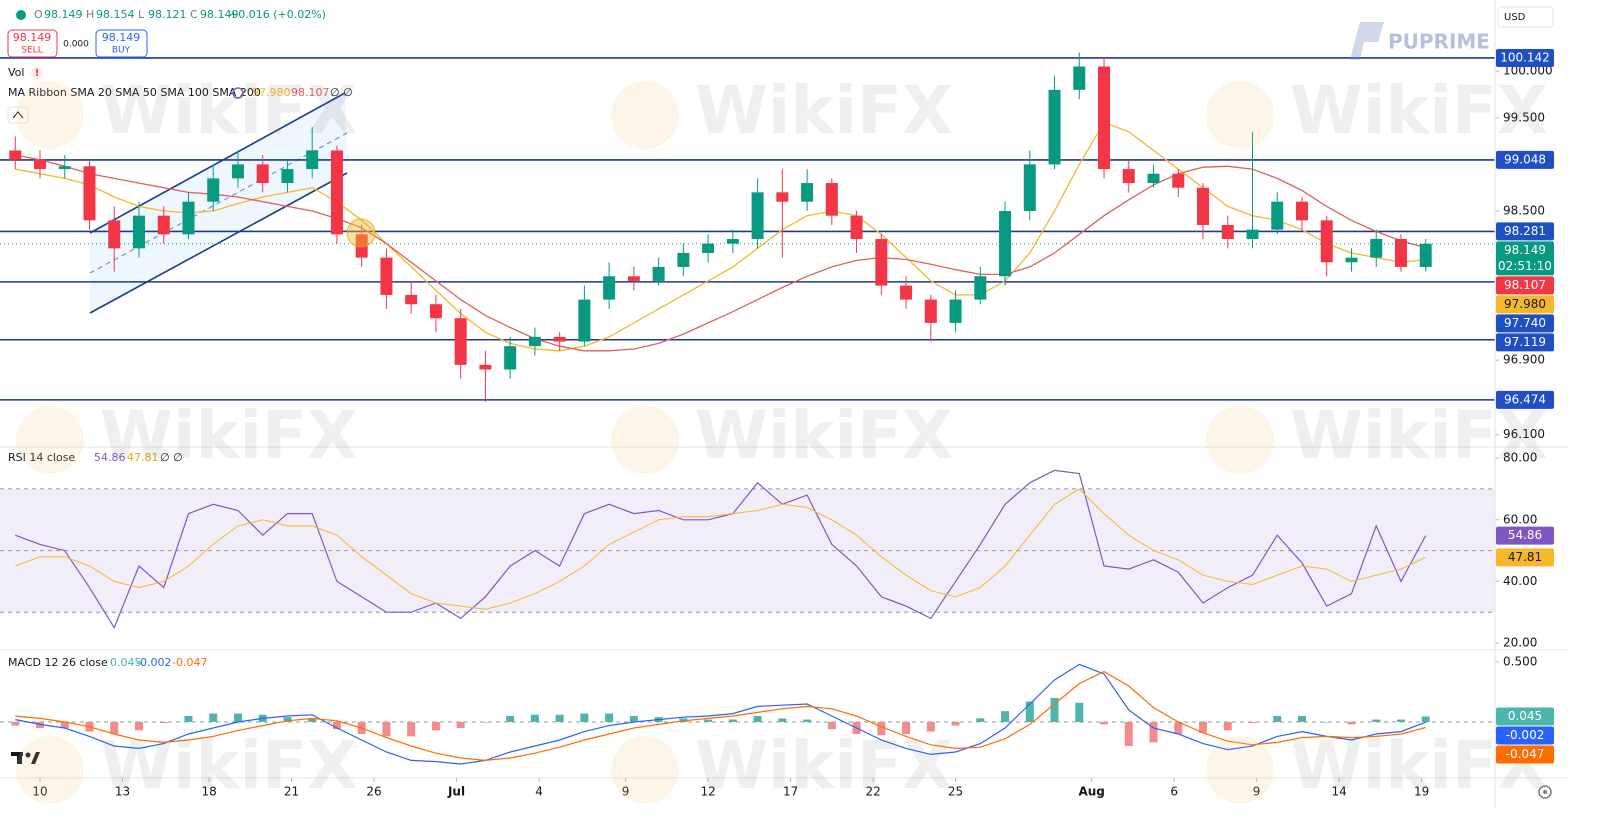 The image size is (1600, 824). I want to click on warning-mark: !, so click(37, 73).